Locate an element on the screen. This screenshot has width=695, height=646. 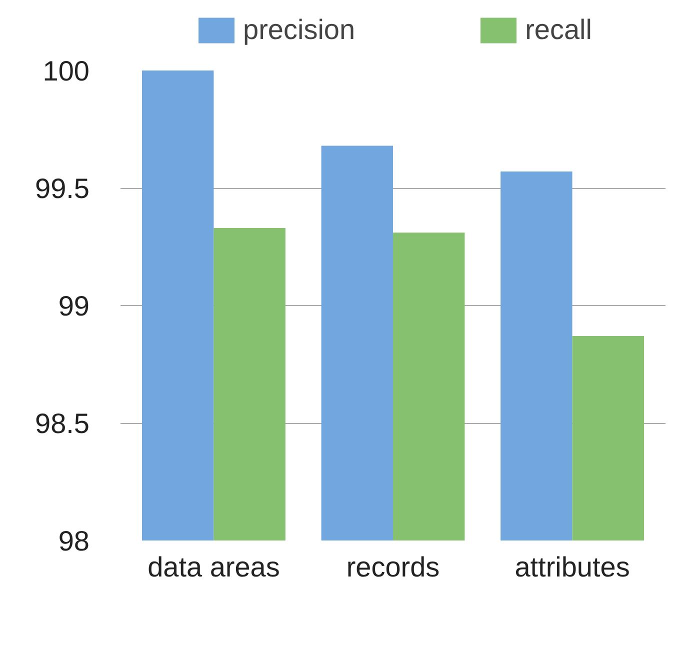
y-tick-label: 100 is located at coordinates (66, 71).